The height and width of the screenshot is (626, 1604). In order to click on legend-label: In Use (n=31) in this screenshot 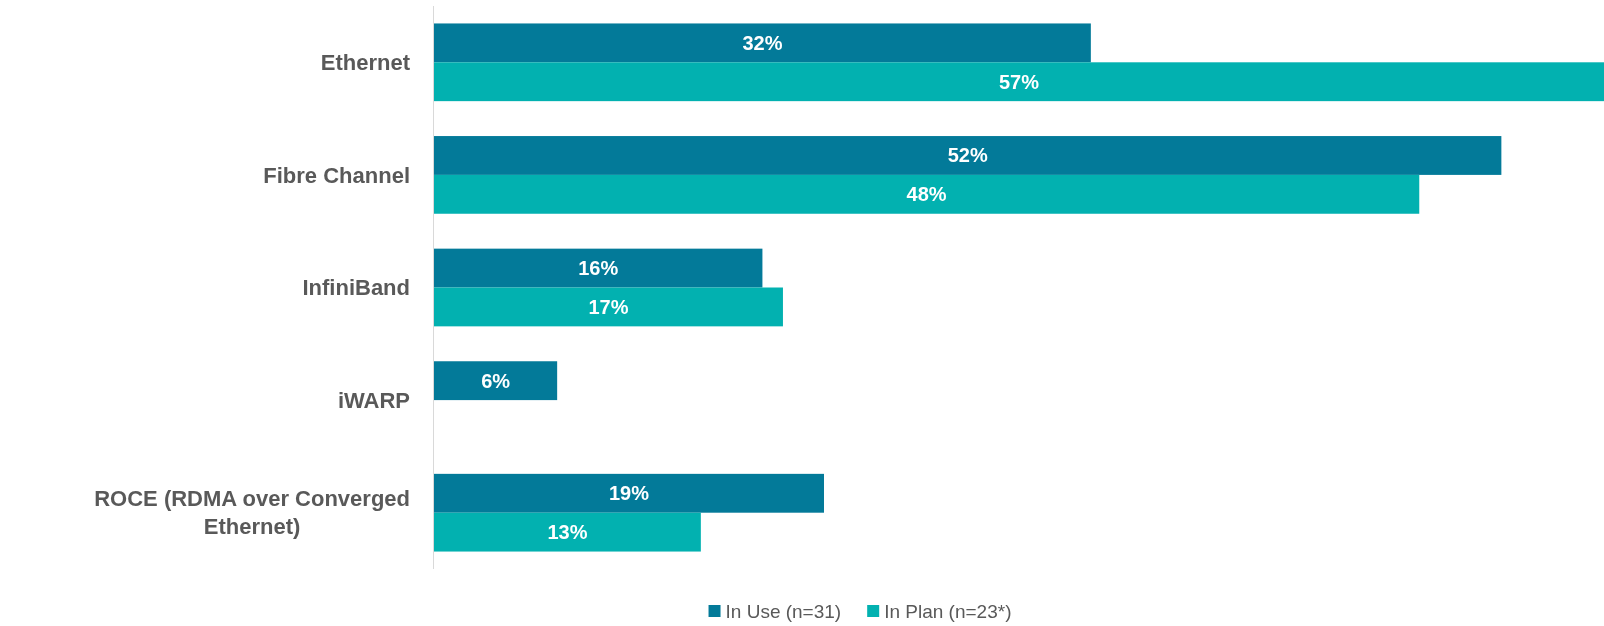, I will do `click(783, 611)`.